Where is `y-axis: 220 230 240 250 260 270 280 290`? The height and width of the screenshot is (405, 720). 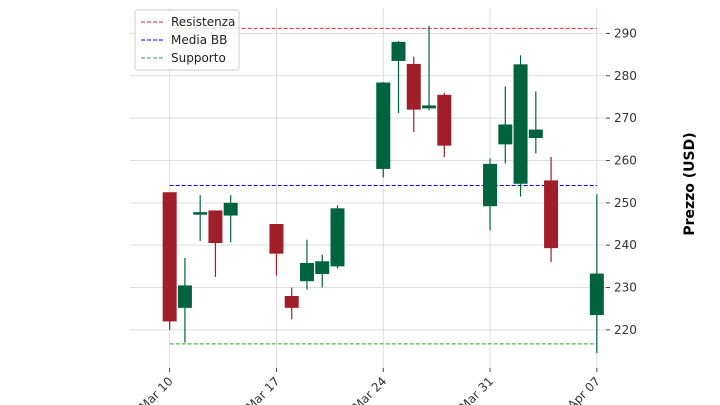 y-axis: 220 230 240 250 260 270 280 290 is located at coordinates (621, 181).